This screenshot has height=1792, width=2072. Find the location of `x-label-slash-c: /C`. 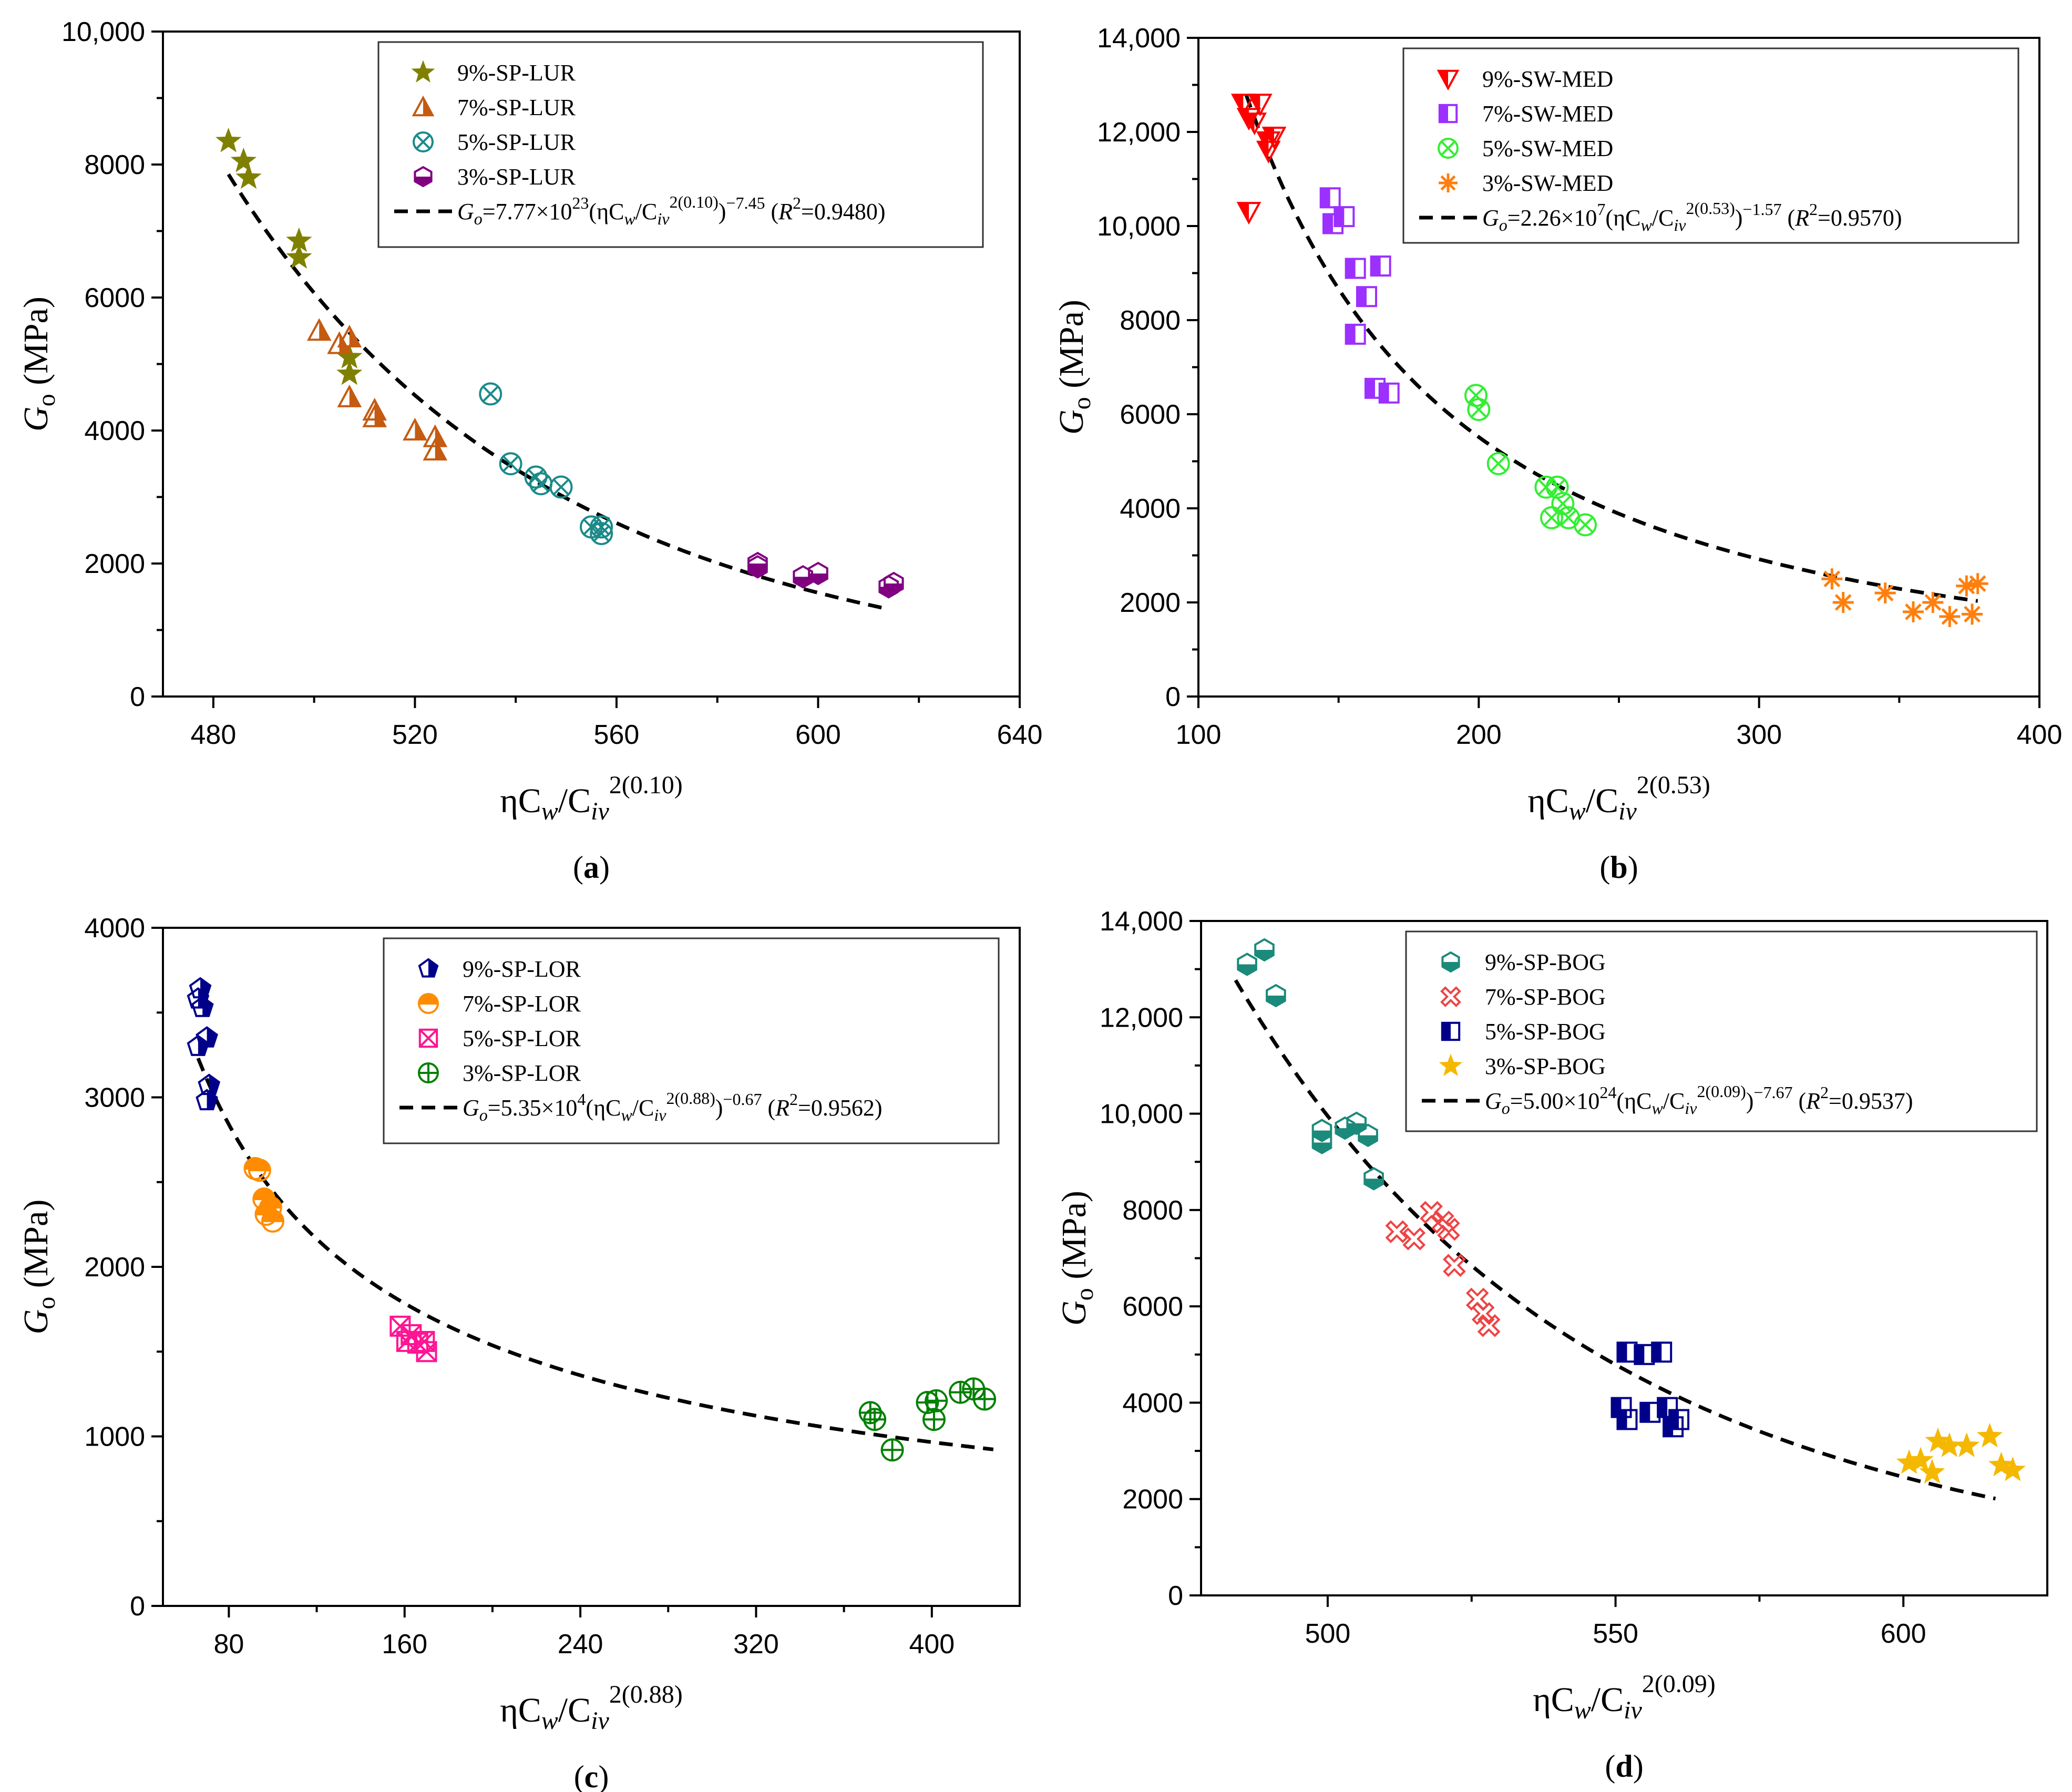

x-label-slash-c: /C is located at coordinates (1607, 1700).